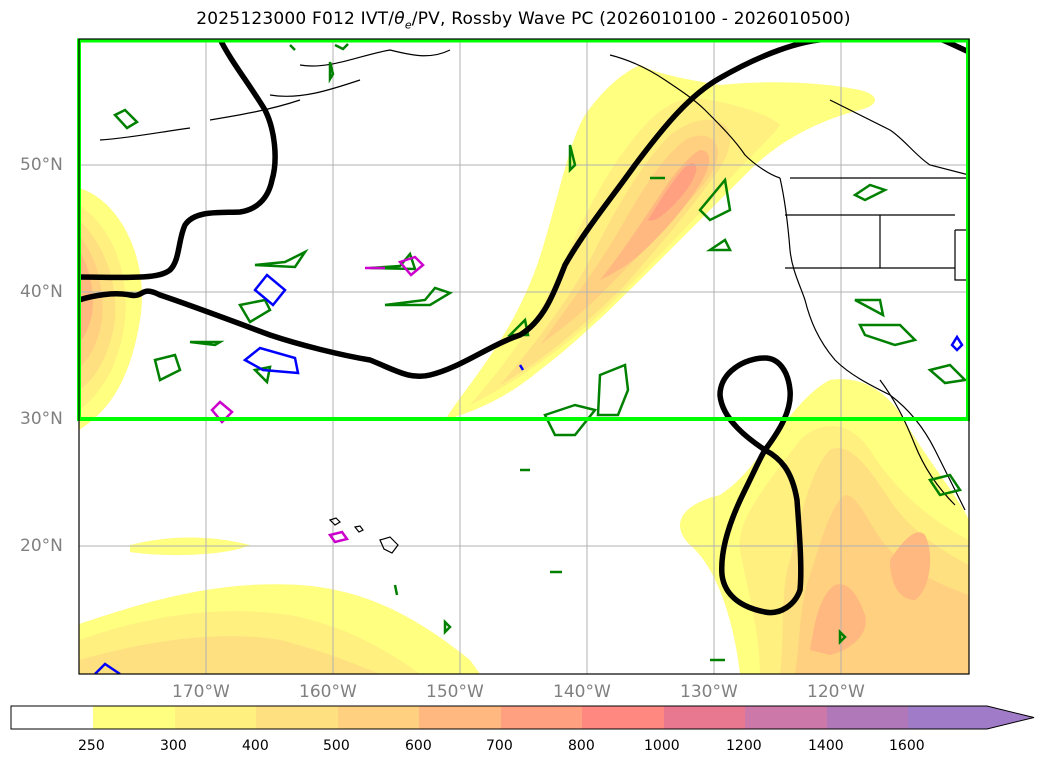 The height and width of the screenshot is (767, 1047). I want to click on colorbar, so click(522, 717).